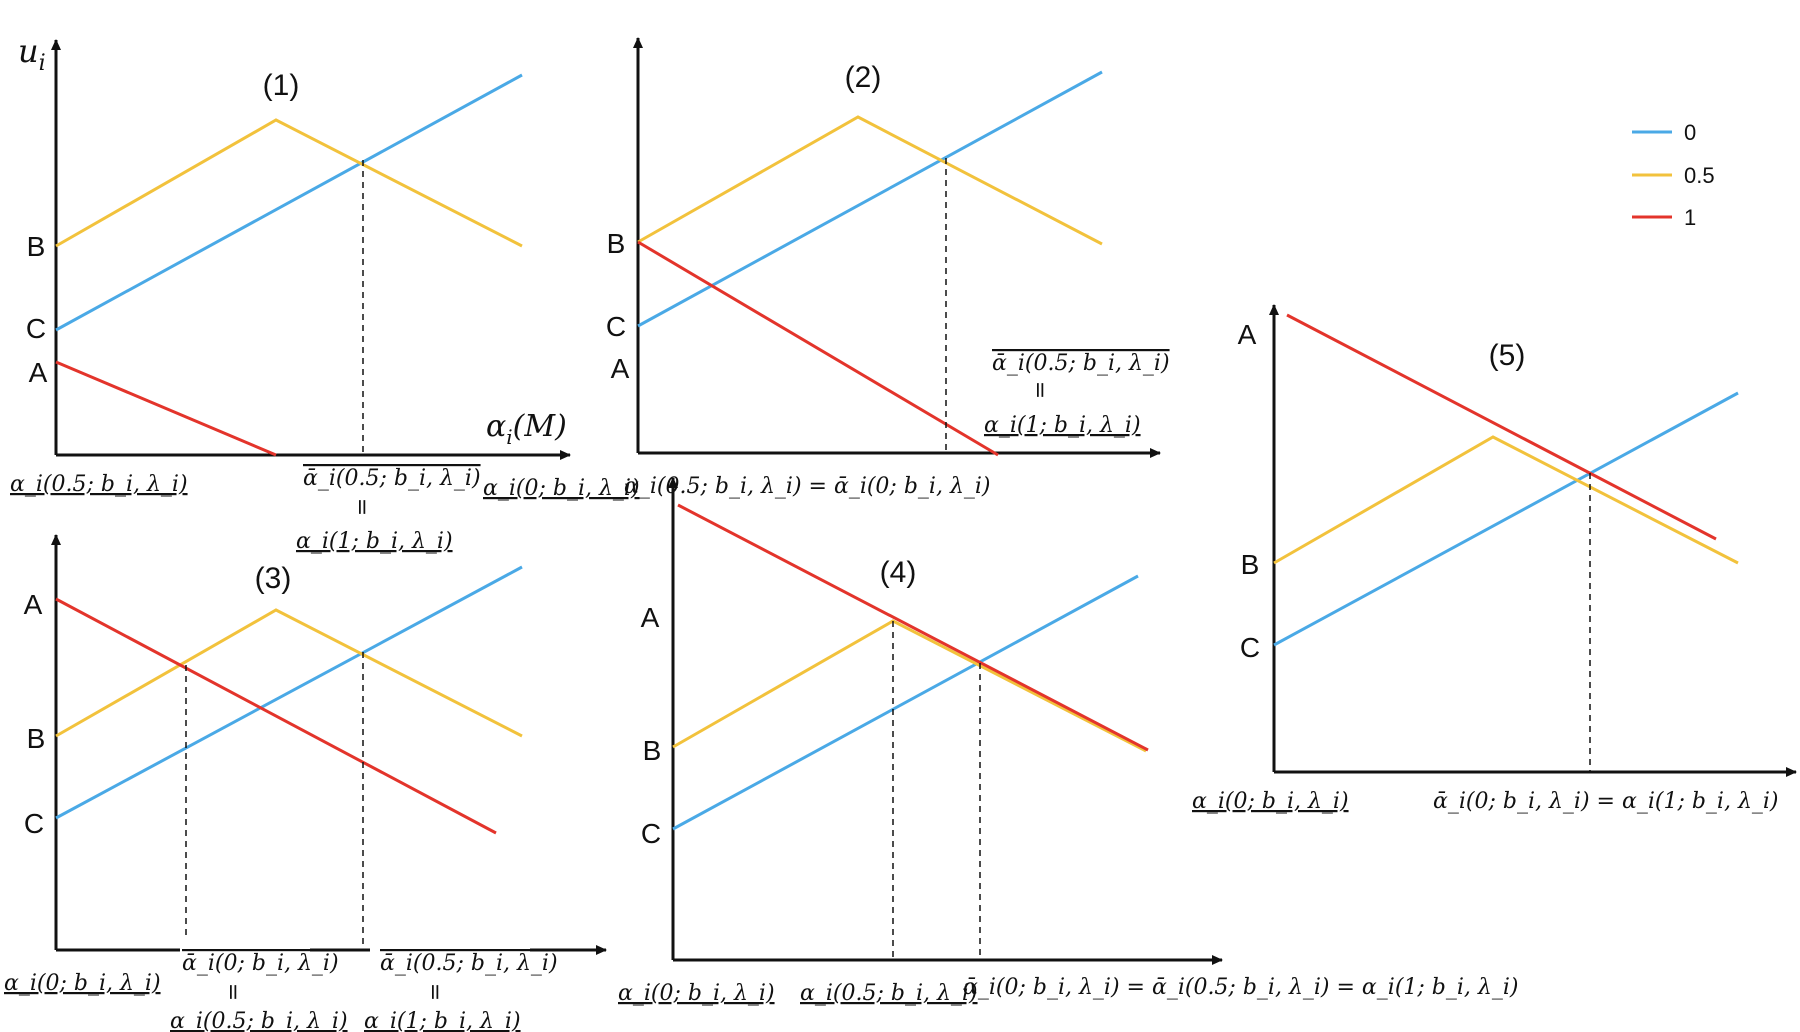 The width and height of the screenshot is (1800, 1032). What do you see at coordinates (36, 328) in the screenshot?
I see `panel-1-letter-c: C` at bounding box center [36, 328].